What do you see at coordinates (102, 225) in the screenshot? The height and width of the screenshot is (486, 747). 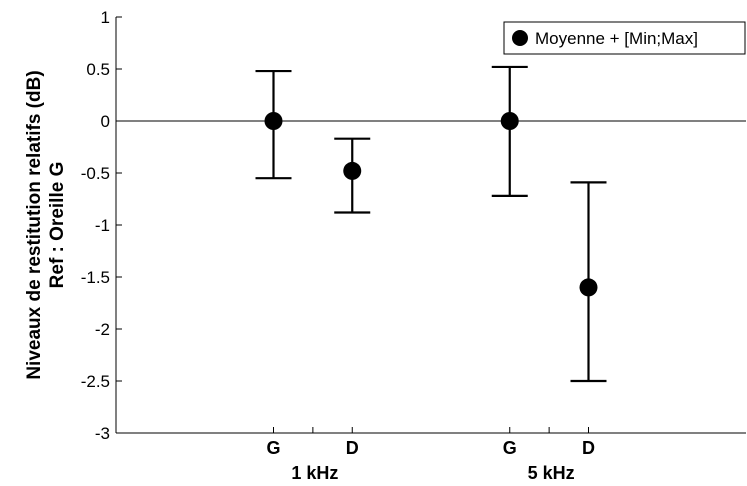 I see `y-tick-label: -1` at bounding box center [102, 225].